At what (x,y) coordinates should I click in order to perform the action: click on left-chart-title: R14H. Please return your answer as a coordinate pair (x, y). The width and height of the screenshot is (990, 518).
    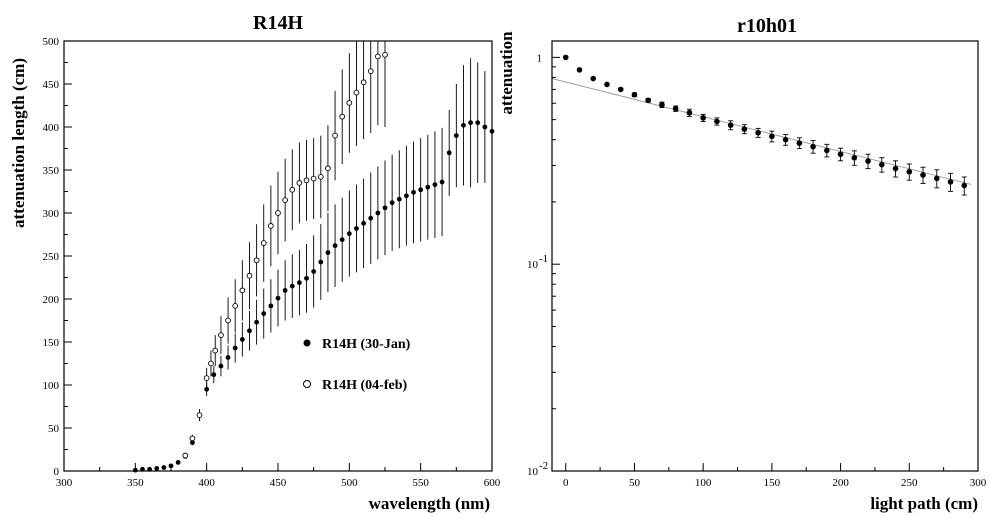
    Looking at the image, I should click on (278, 23).